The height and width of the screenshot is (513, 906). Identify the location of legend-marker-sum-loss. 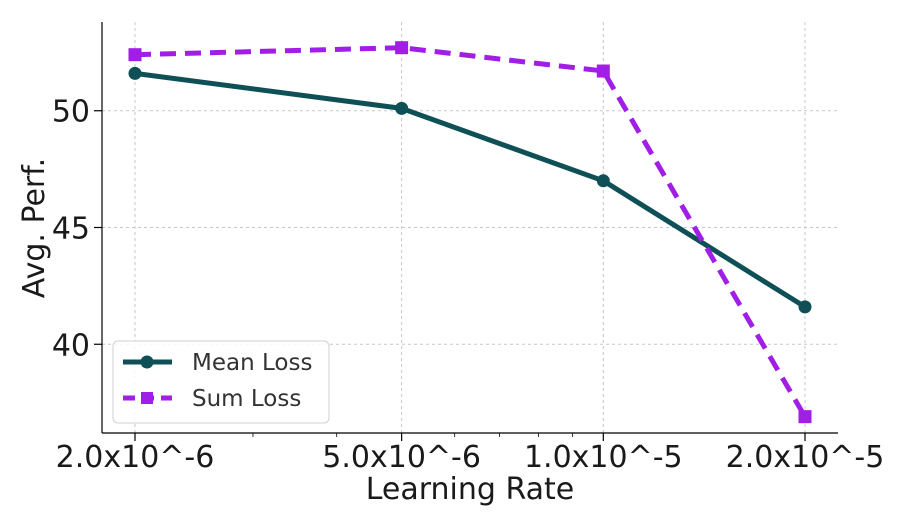
(147, 398).